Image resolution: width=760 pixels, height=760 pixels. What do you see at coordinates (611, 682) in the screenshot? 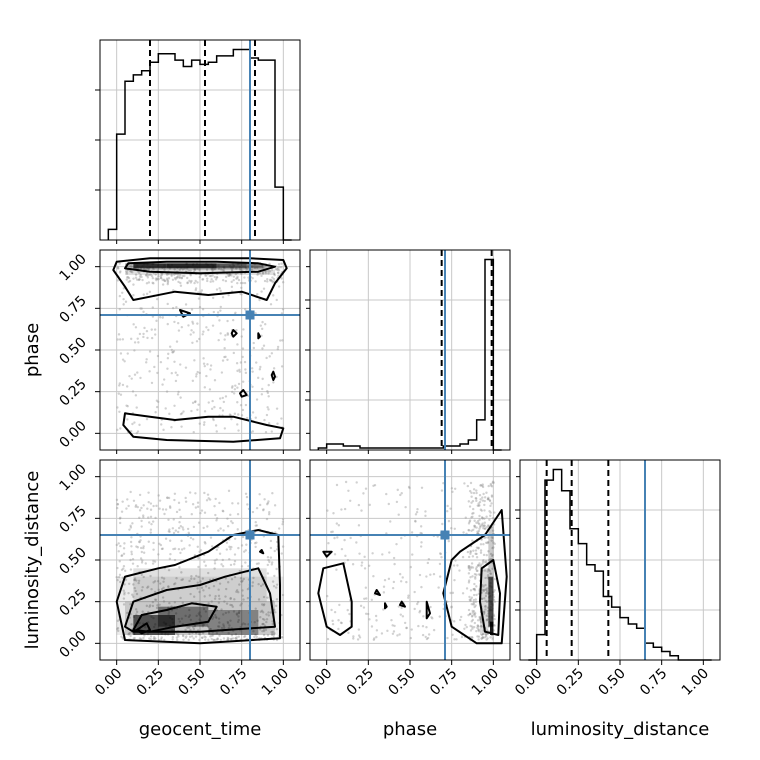
I see `x-tick-label: 0.50` at bounding box center [611, 682].